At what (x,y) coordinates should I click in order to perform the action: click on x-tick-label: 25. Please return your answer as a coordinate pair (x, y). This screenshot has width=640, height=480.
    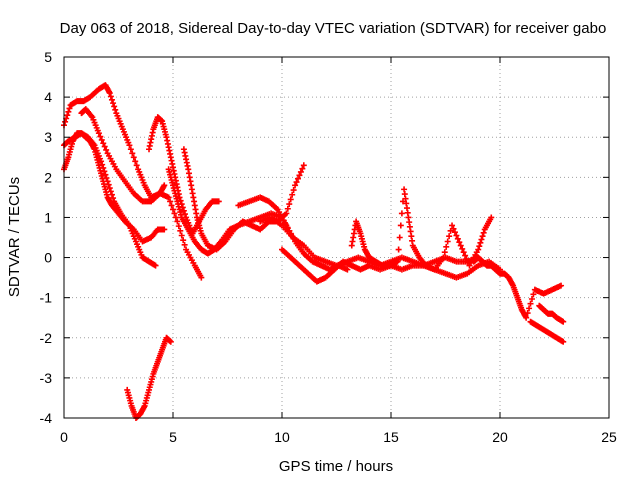
    Looking at the image, I should click on (609, 437).